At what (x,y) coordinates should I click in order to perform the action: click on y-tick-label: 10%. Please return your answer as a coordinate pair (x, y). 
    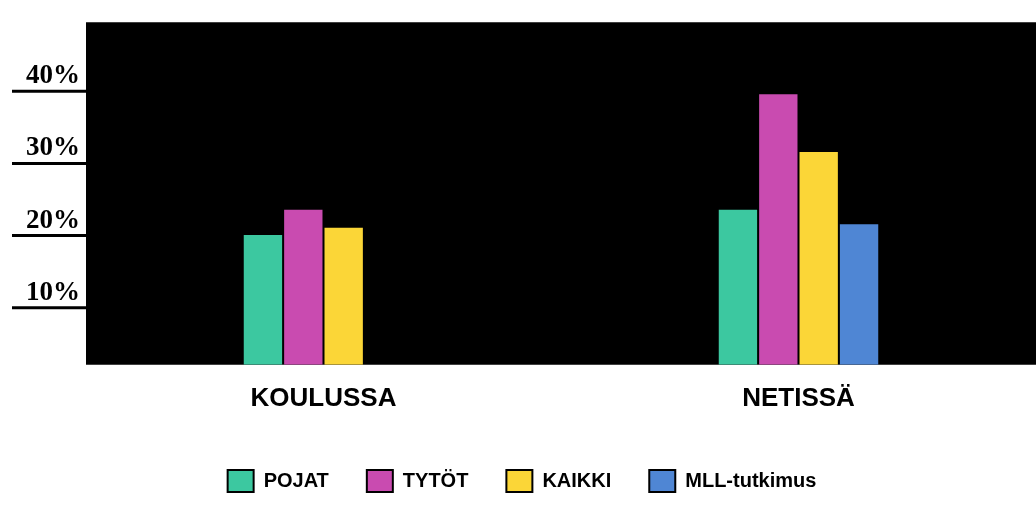
    Looking at the image, I should click on (53, 290).